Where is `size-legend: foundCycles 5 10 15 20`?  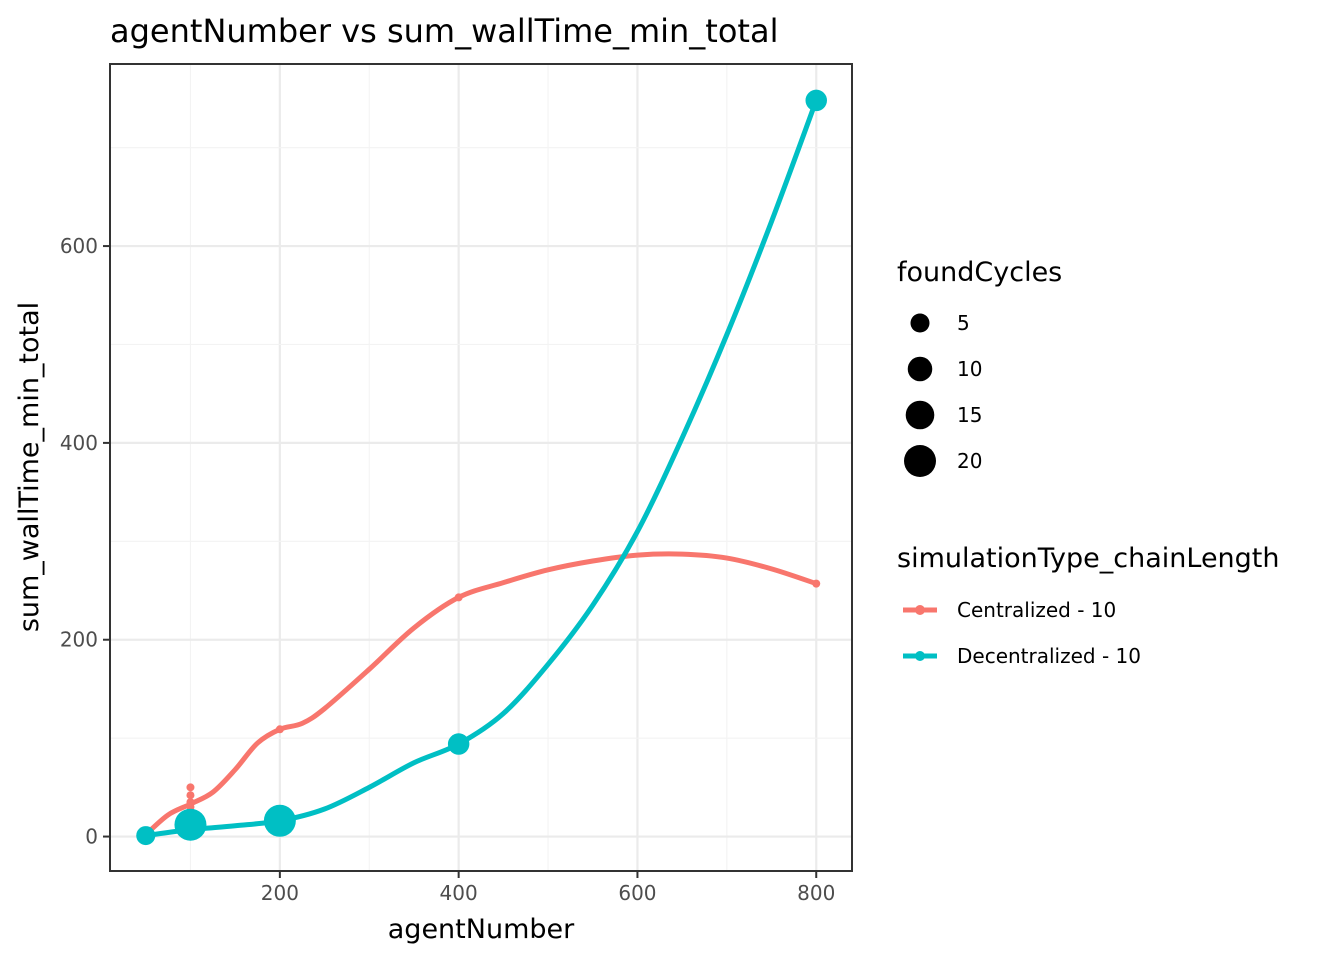 size-legend: foundCycles 5 10 15 20 is located at coordinates (979, 367).